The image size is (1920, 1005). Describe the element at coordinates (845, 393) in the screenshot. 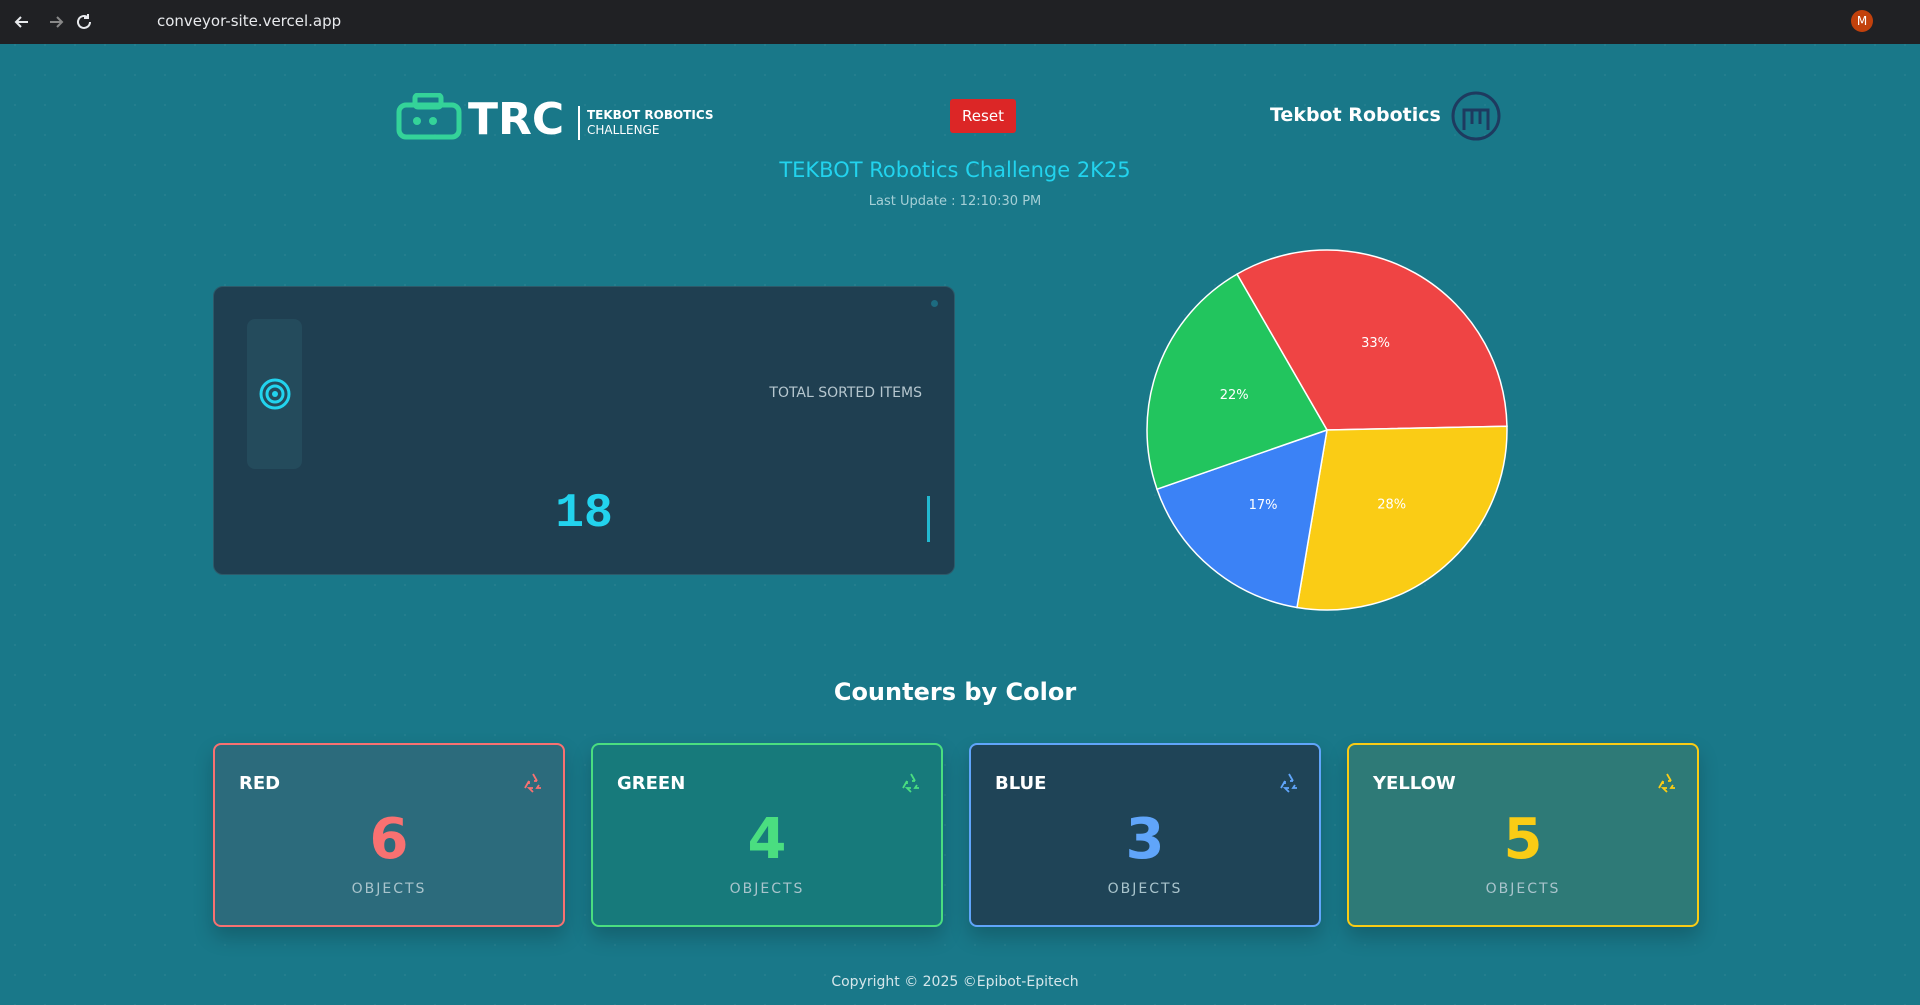

I see `total-label: TOTAL SORTED ITEMS` at that location.